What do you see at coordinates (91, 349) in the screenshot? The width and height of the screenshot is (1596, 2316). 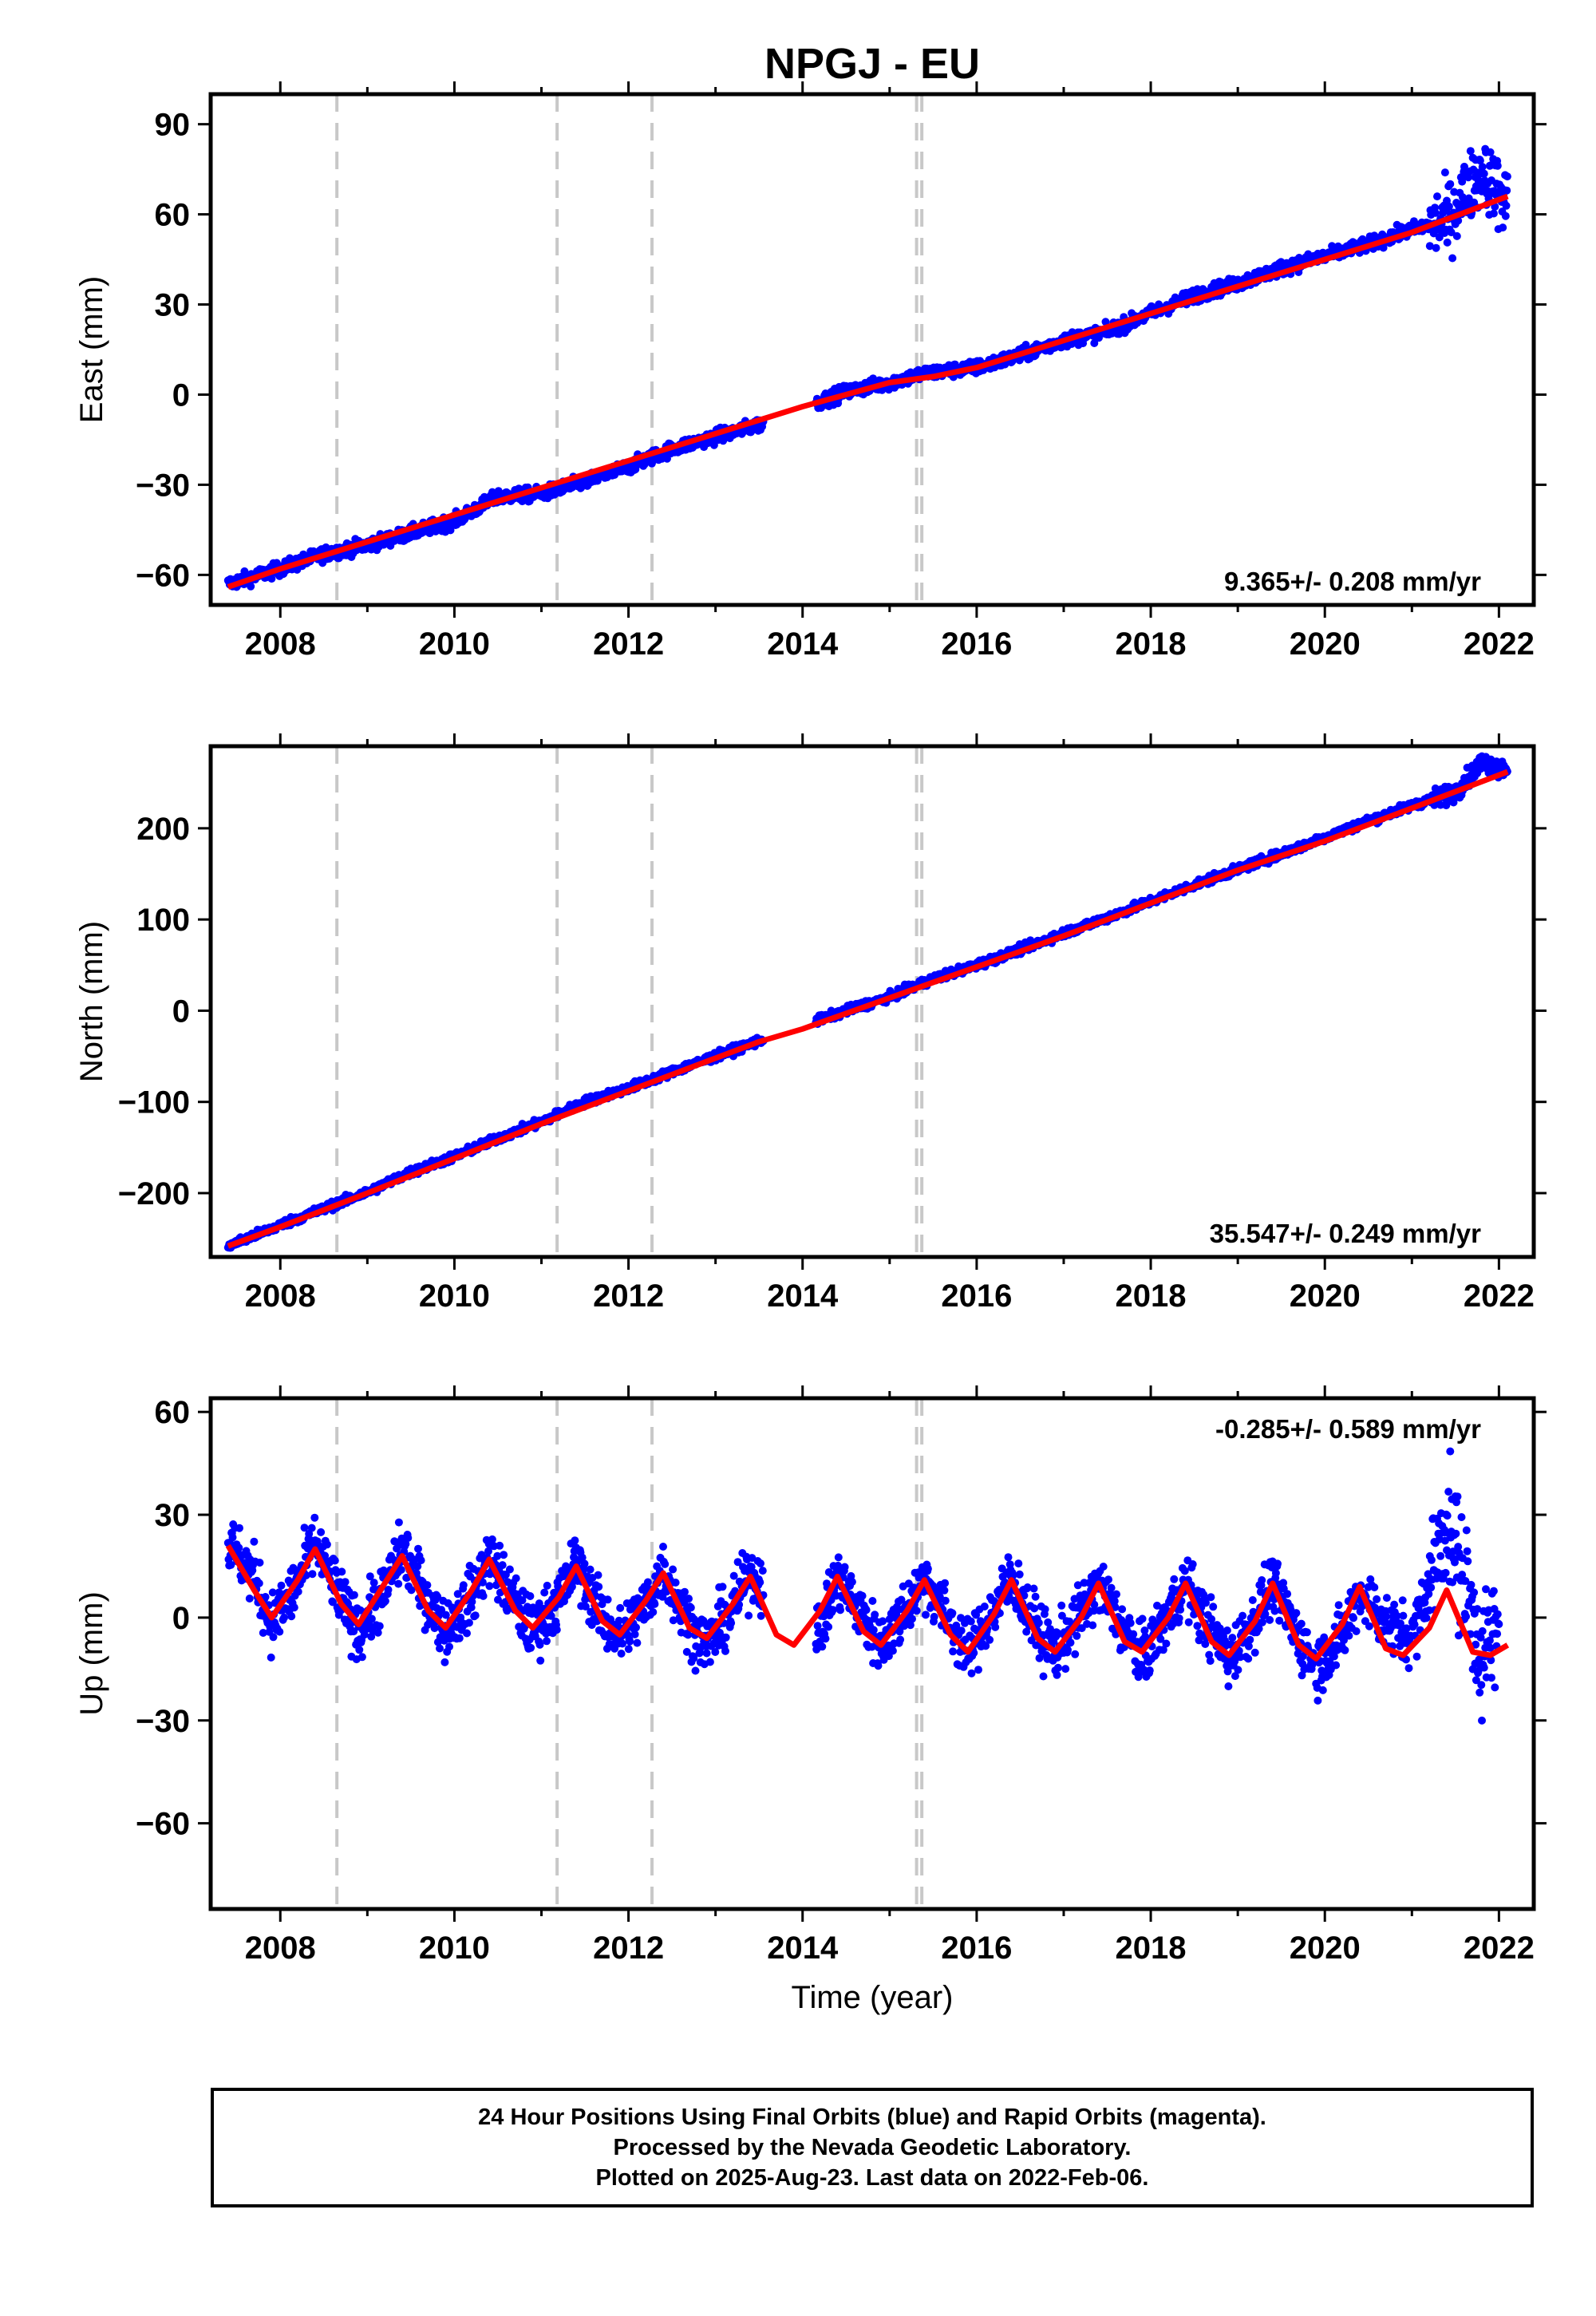 I see `y-axis-label-east: East (mm)` at bounding box center [91, 349].